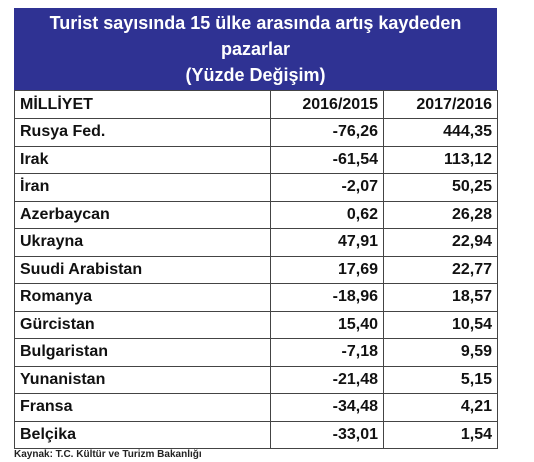 The width and height of the screenshot is (534, 462). What do you see at coordinates (327, 242) in the screenshot?
I see `value-cell: 47,91` at bounding box center [327, 242].